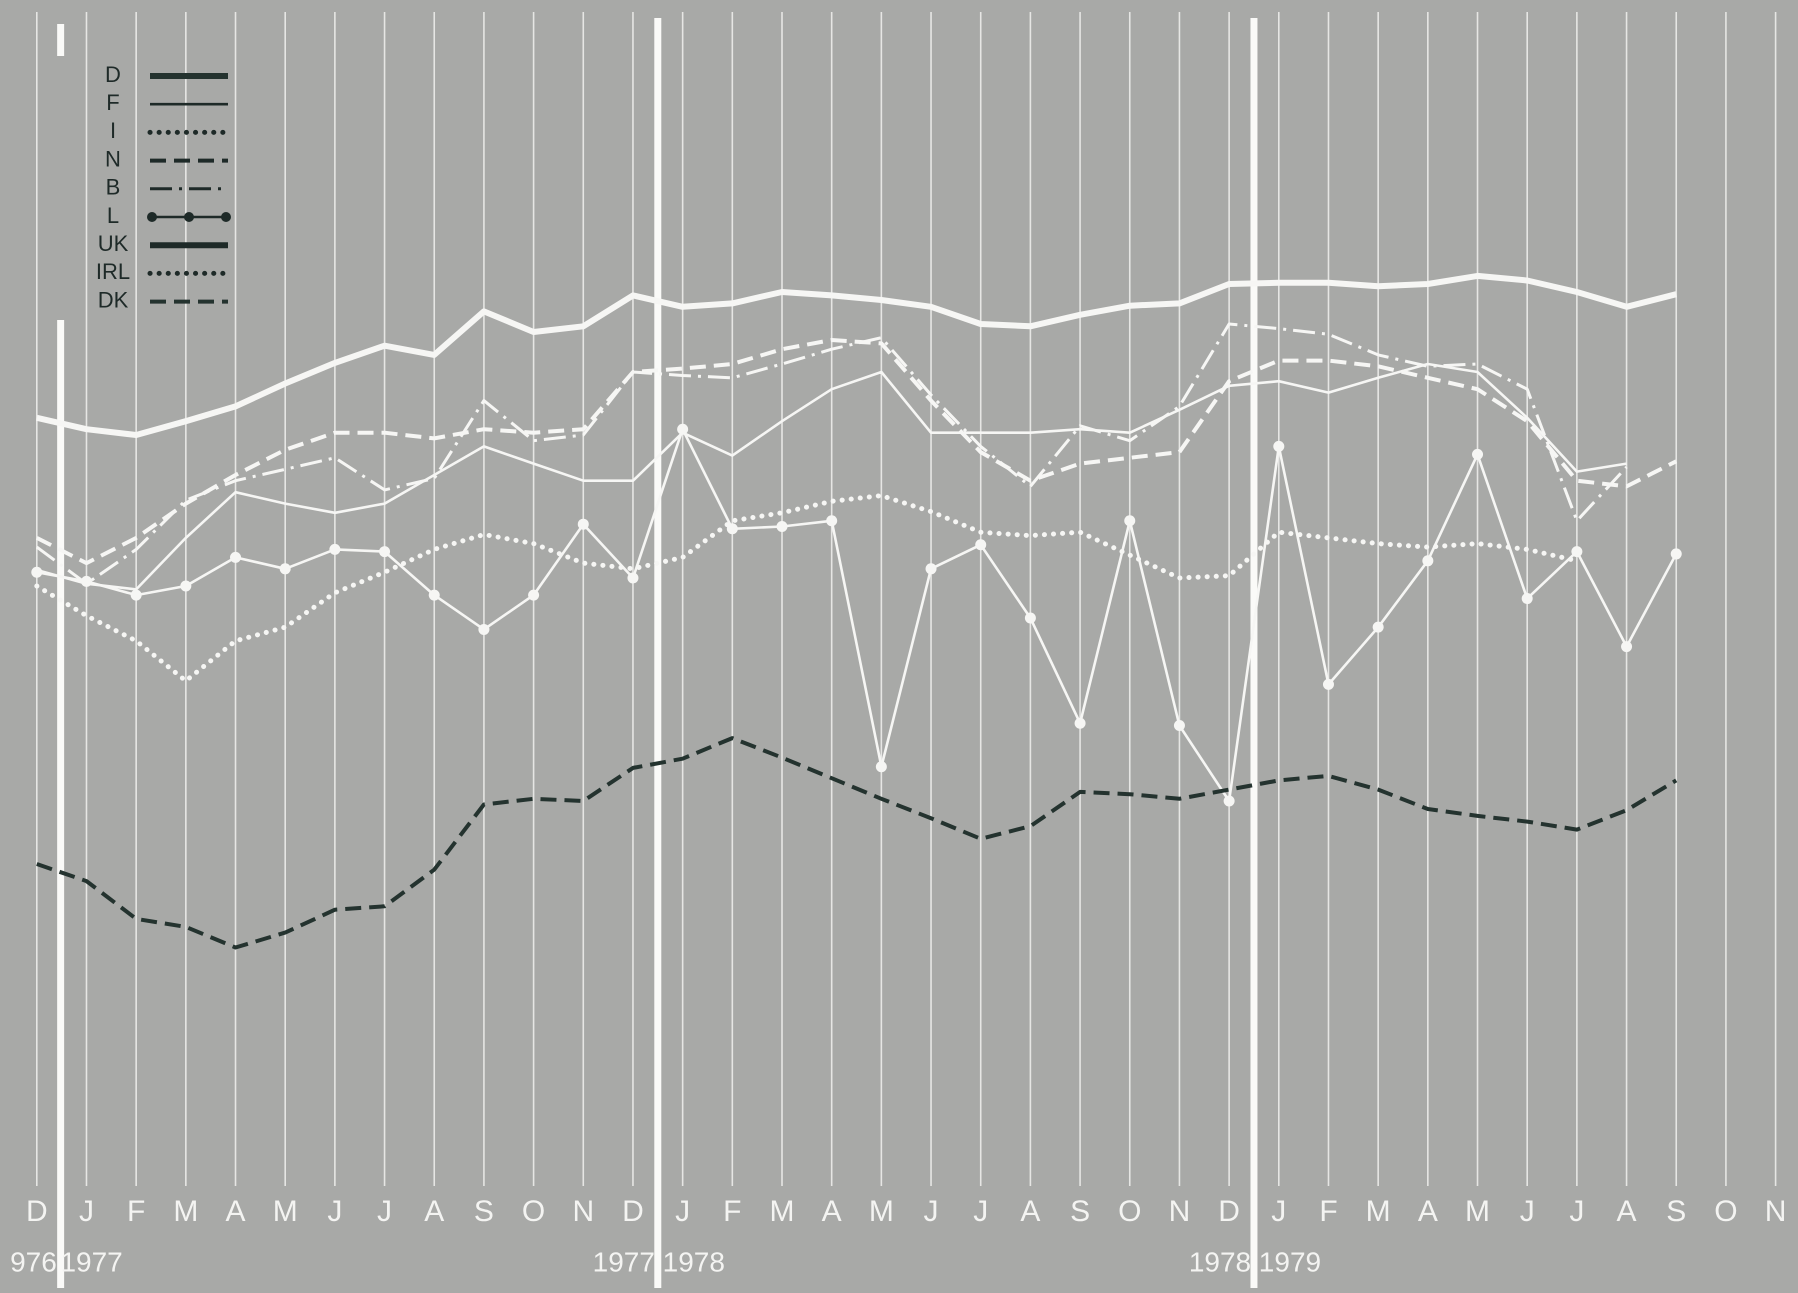  Describe the element at coordinates (33, 1261) in the screenshot. I see `year-label: 976` at that location.